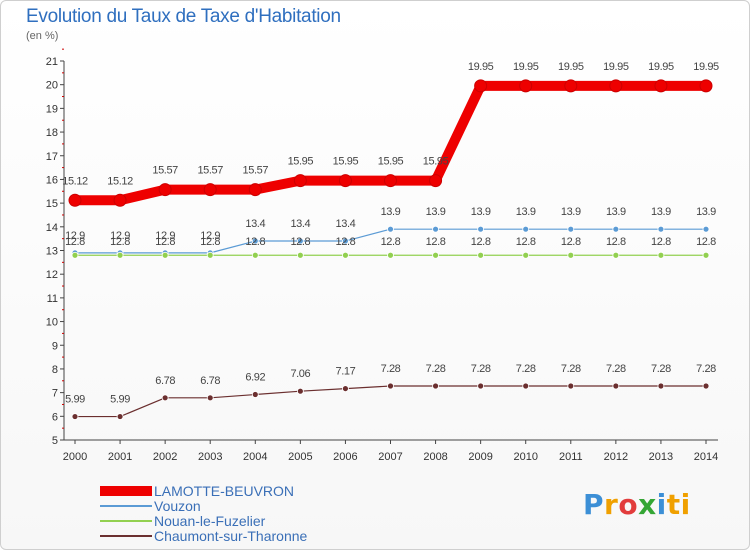 The height and width of the screenshot is (550, 750). I want to click on data-label-chaumont-sur-tharonne: 7.17, so click(346, 372).